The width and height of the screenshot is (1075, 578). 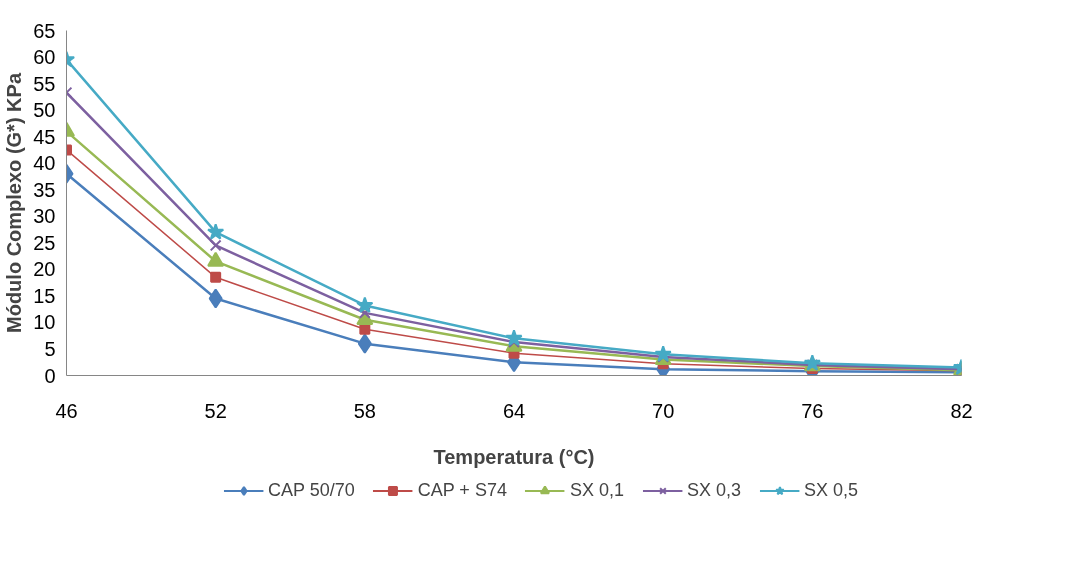 What do you see at coordinates (44, 30) in the screenshot?
I see `y-tick-label: 65` at bounding box center [44, 30].